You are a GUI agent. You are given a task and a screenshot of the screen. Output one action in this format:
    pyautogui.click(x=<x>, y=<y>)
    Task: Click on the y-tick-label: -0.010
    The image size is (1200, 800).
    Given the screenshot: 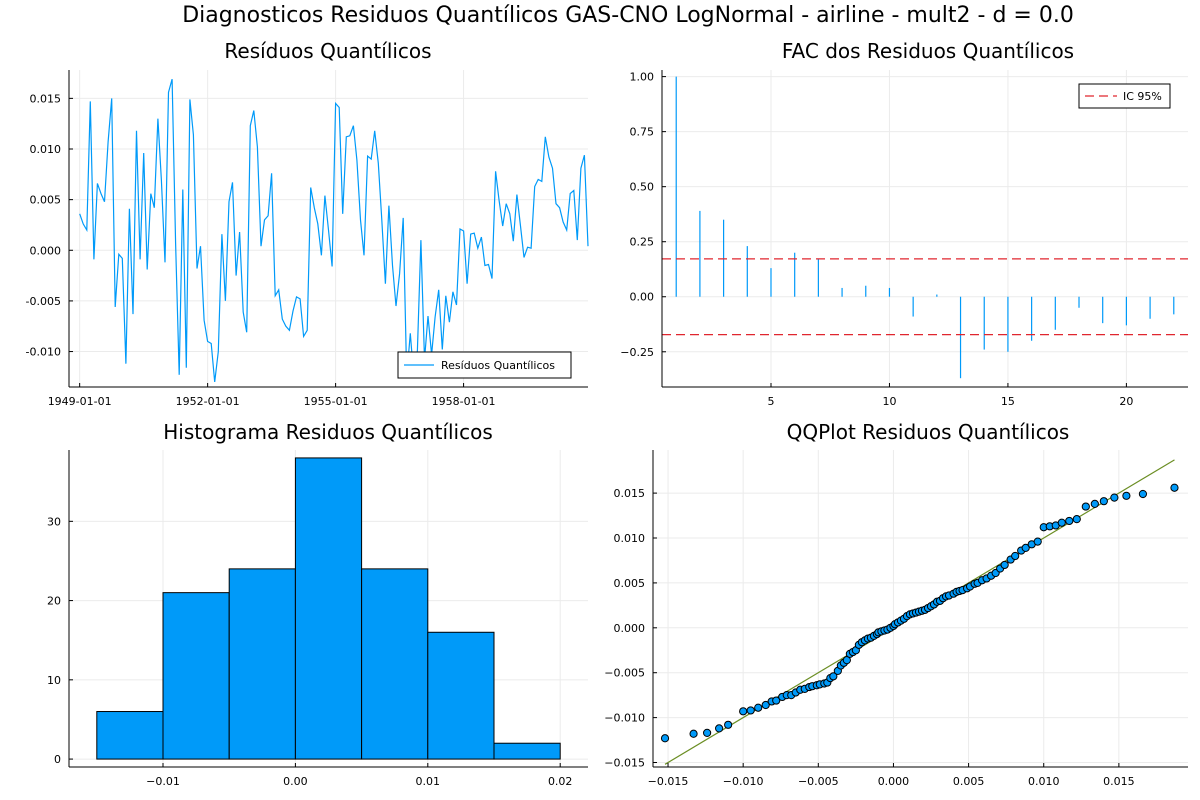 What is the action you would take?
    pyautogui.click(x=43, y=352)
    